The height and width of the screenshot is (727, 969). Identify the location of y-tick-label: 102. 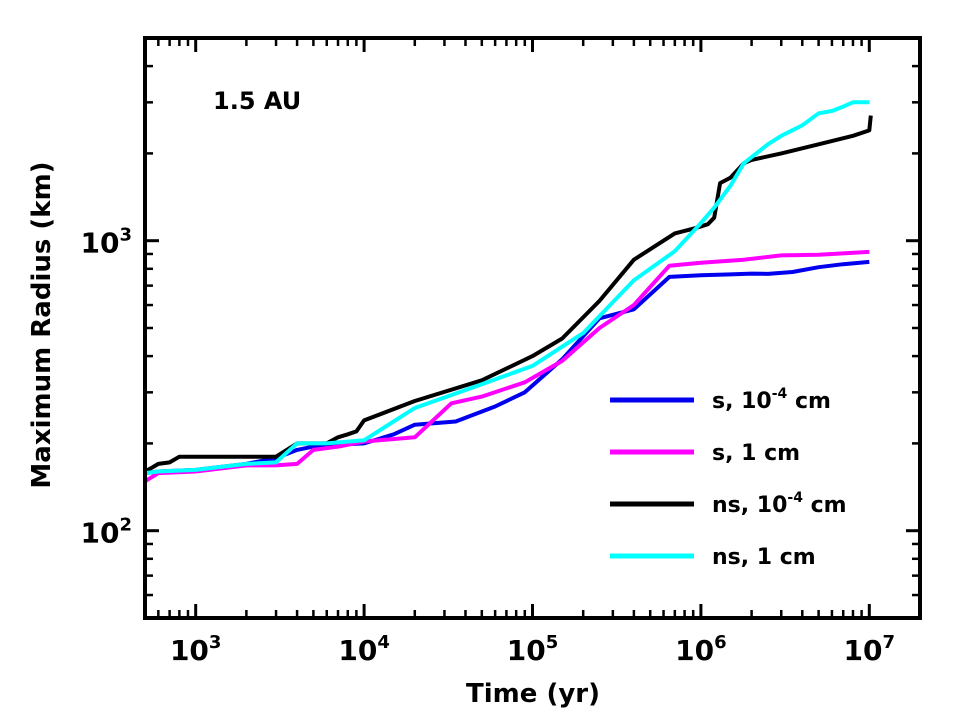
(107, 532).